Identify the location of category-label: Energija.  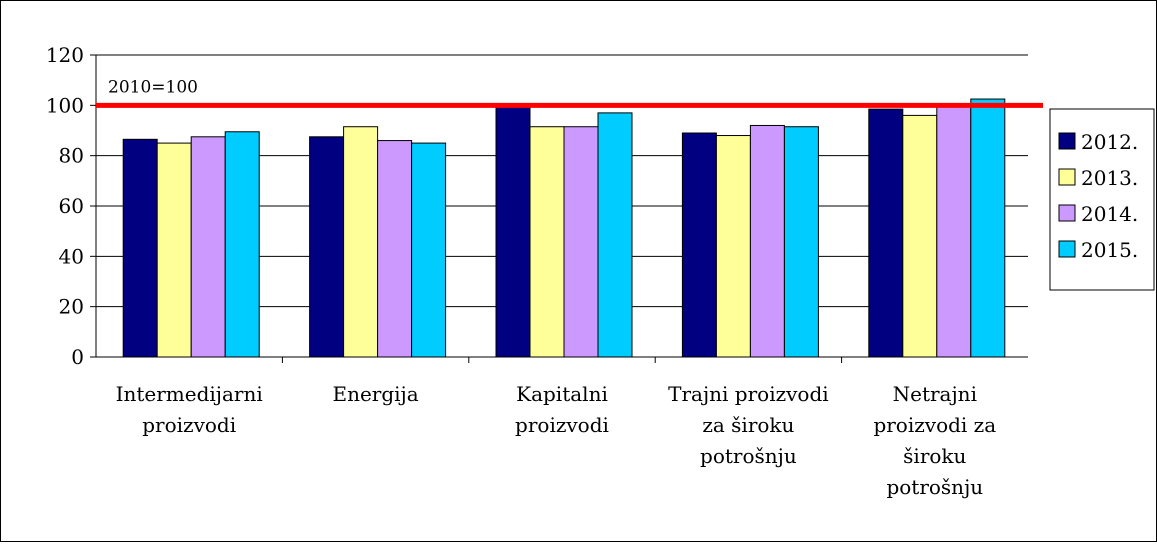
(375, 394).